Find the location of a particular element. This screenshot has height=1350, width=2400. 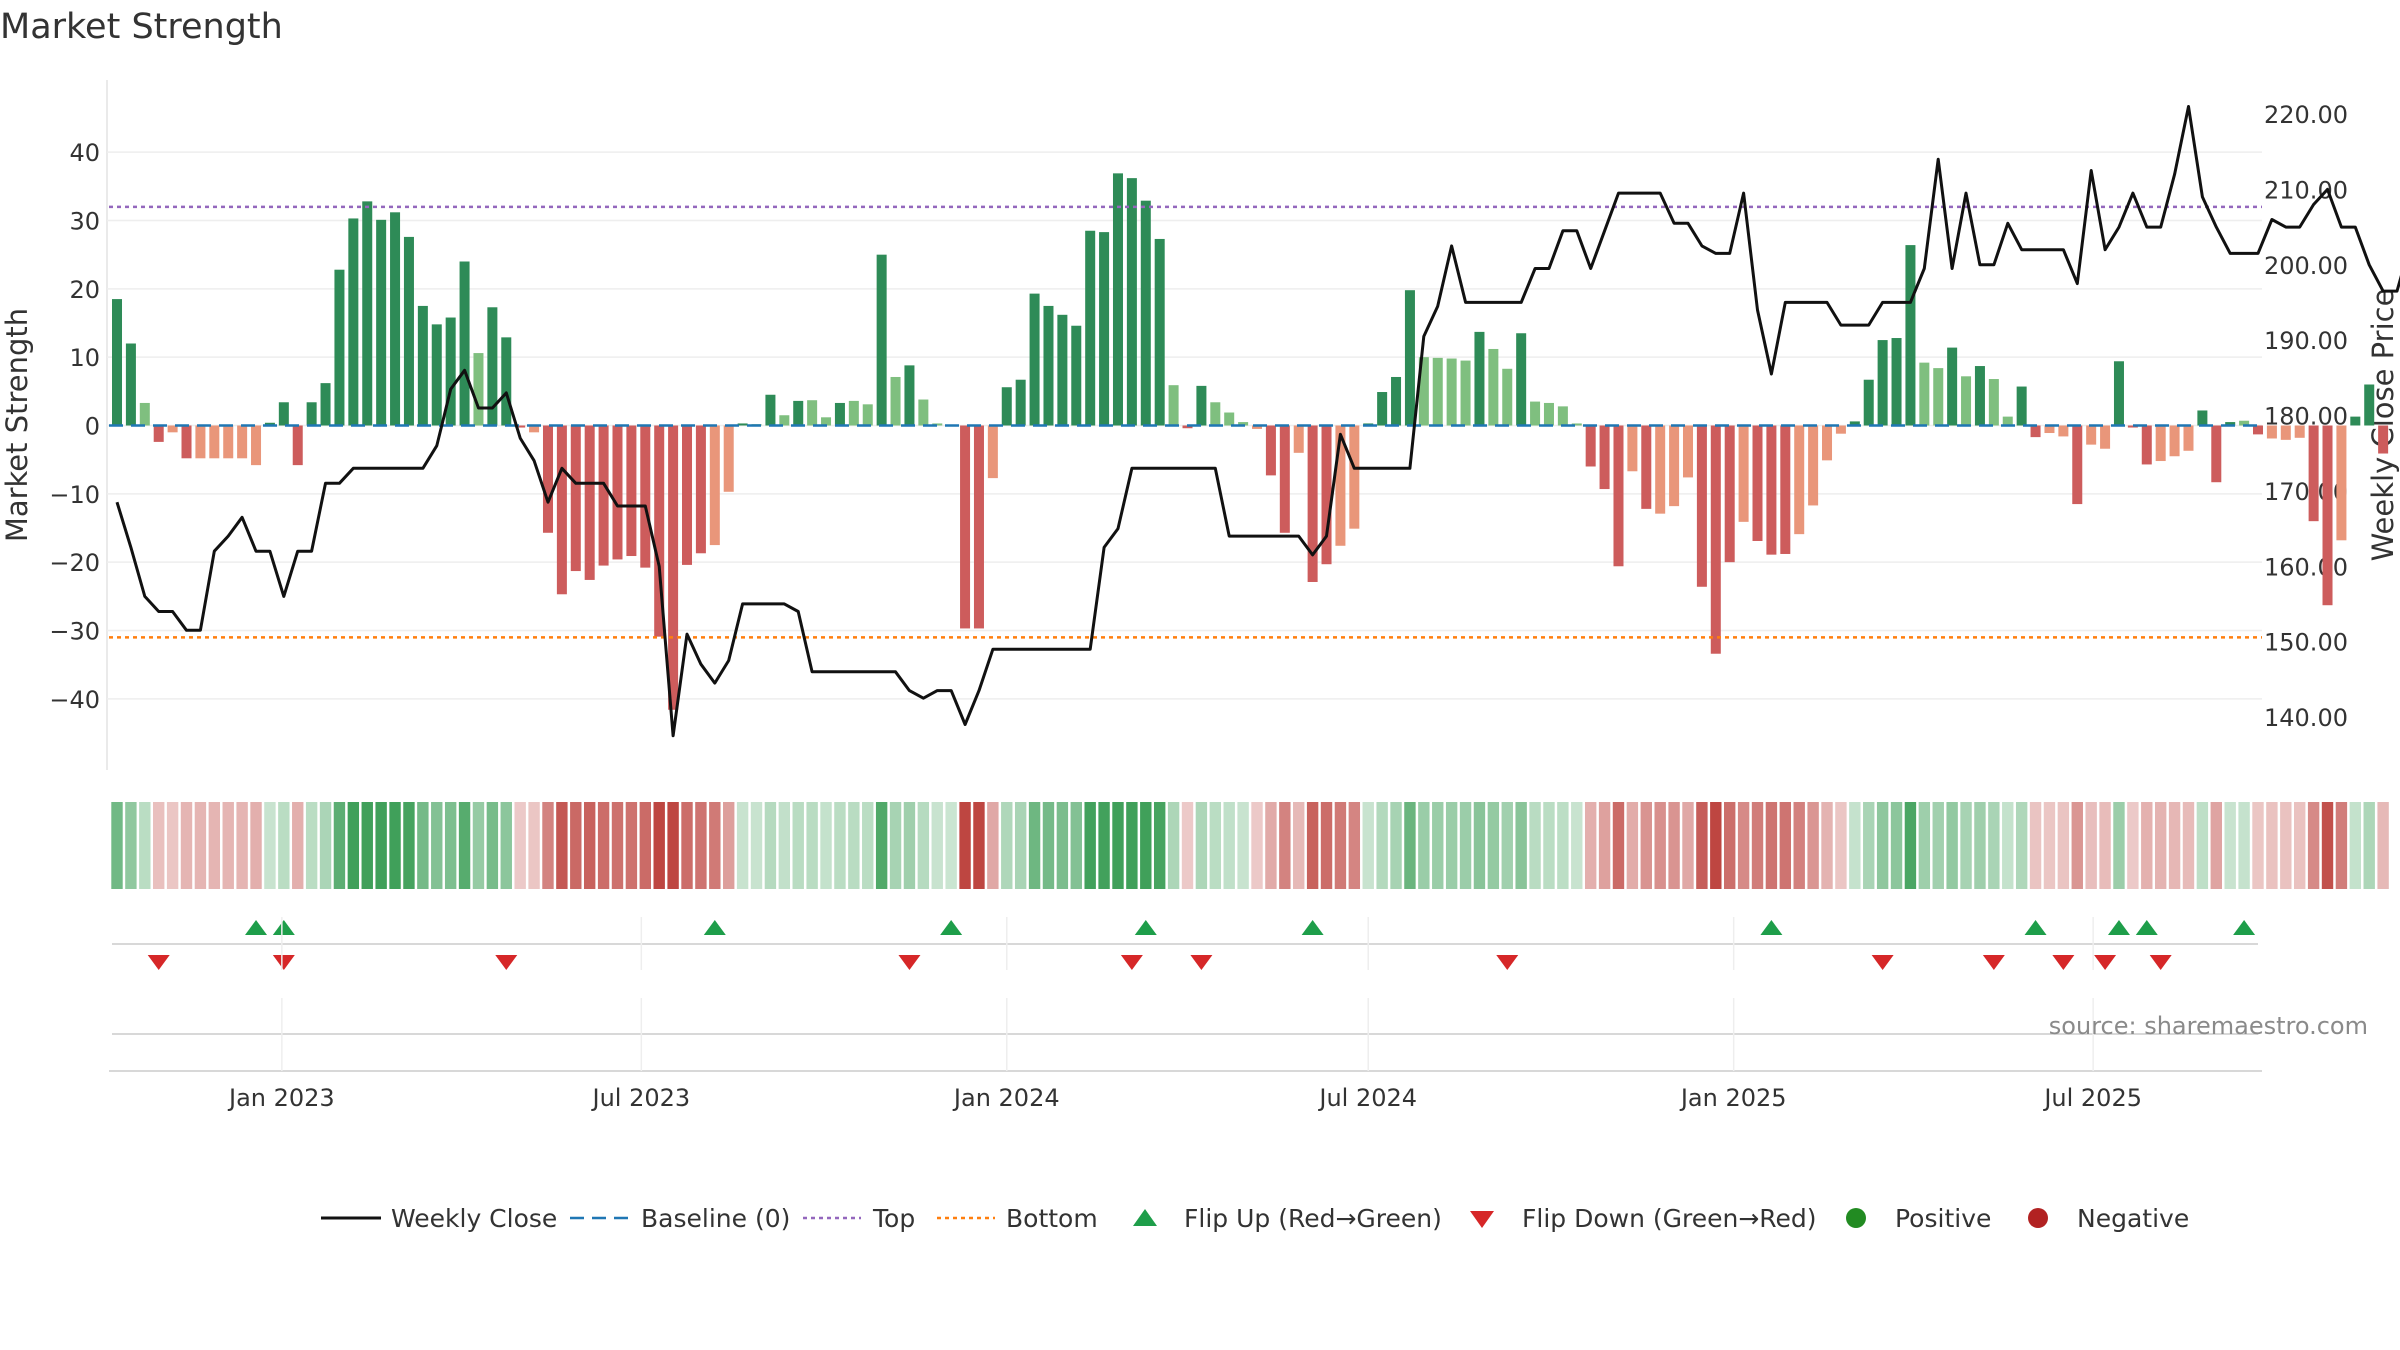

y2-tick-label: 180.00 is located at coordinates (2306, 417).